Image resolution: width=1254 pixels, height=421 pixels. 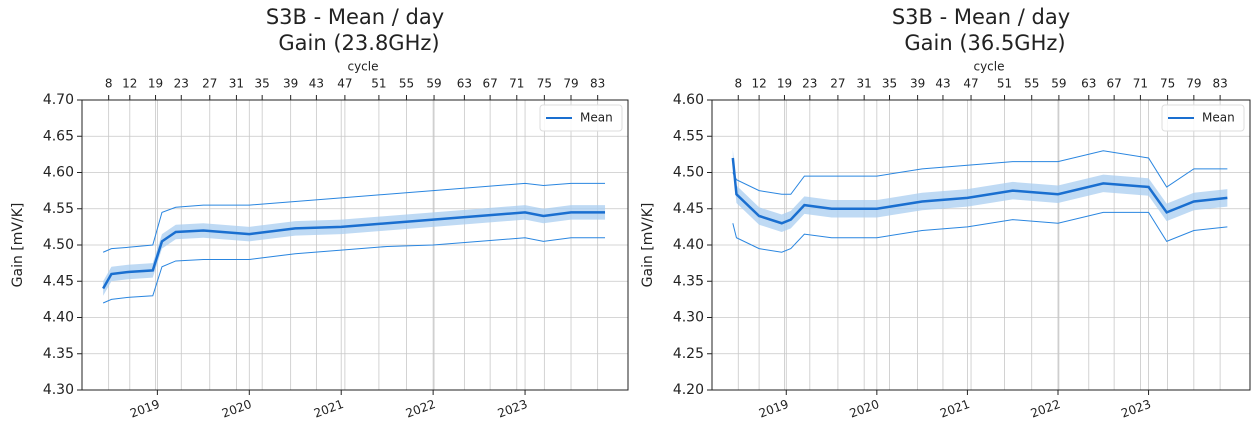 I want to click on chart-subtitle: Gain (36.5GHz), so click(x=984, y=43).